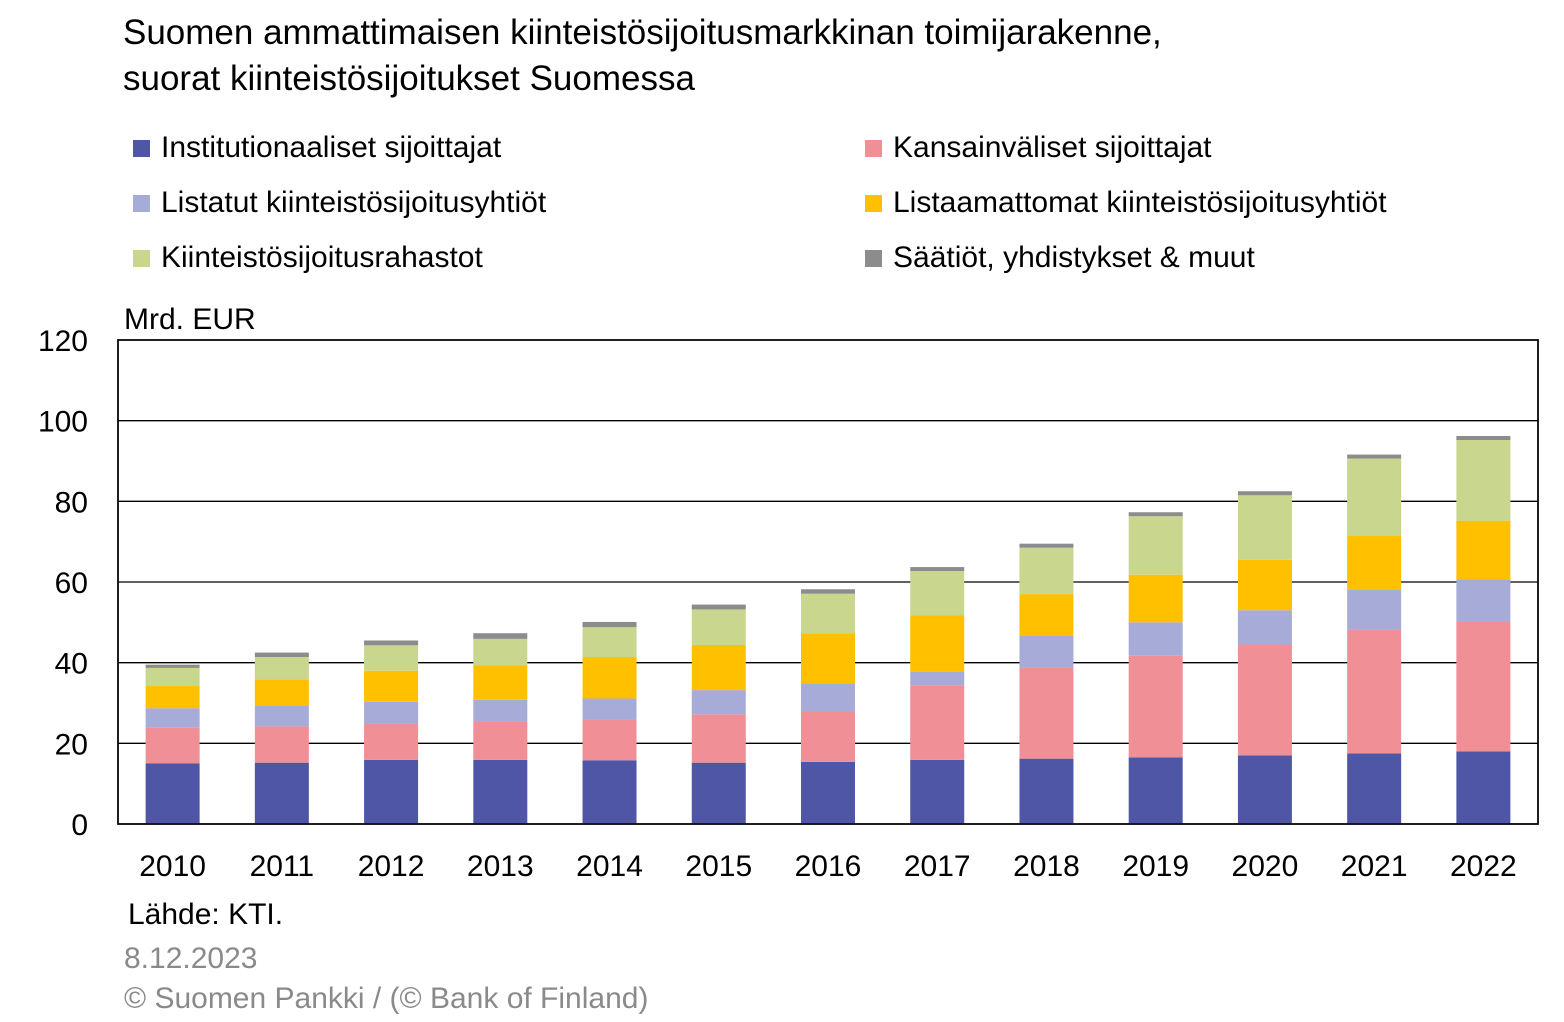 Image resolution: width=1564 pixels, height=1022 pixels. What do you see at coordinates (172, 866) in the screenshot?
I see `x-tick-label: 2010` at bounding box center [172, 866].